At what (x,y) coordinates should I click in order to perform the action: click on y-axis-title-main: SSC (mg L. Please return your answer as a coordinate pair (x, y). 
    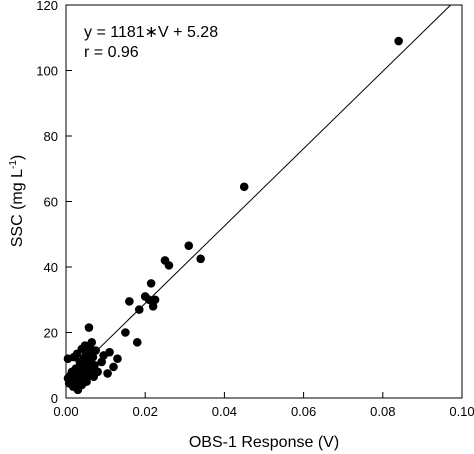
    Looking at the image, I should click on (17, 208).